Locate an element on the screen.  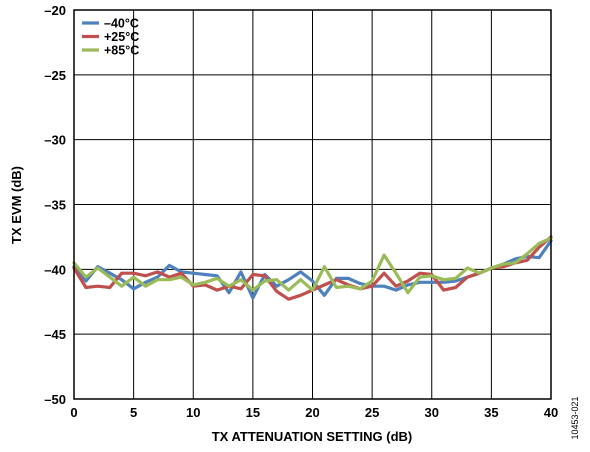
legend: –40°C+25°C+85°C is located at coordinates (110, 37).